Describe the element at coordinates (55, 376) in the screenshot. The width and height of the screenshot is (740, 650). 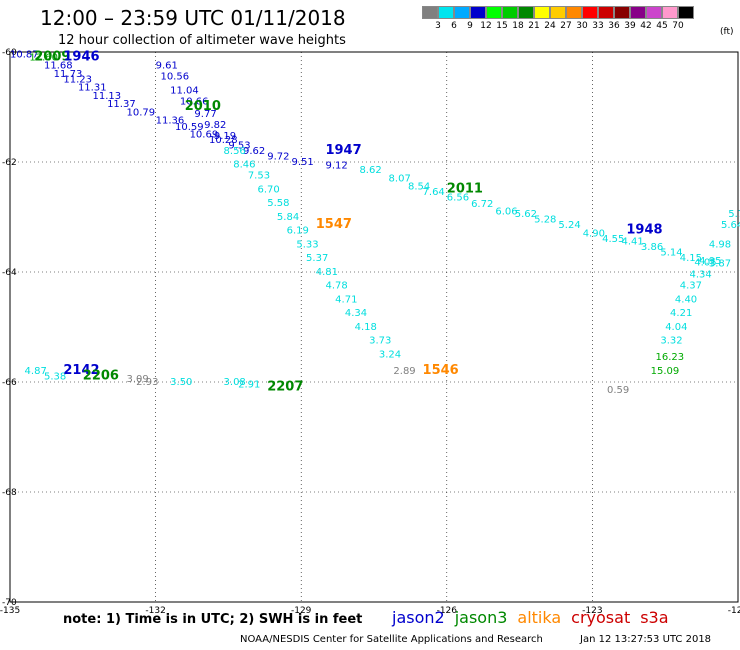
I see `wave-height-value: 5.38` at that location.